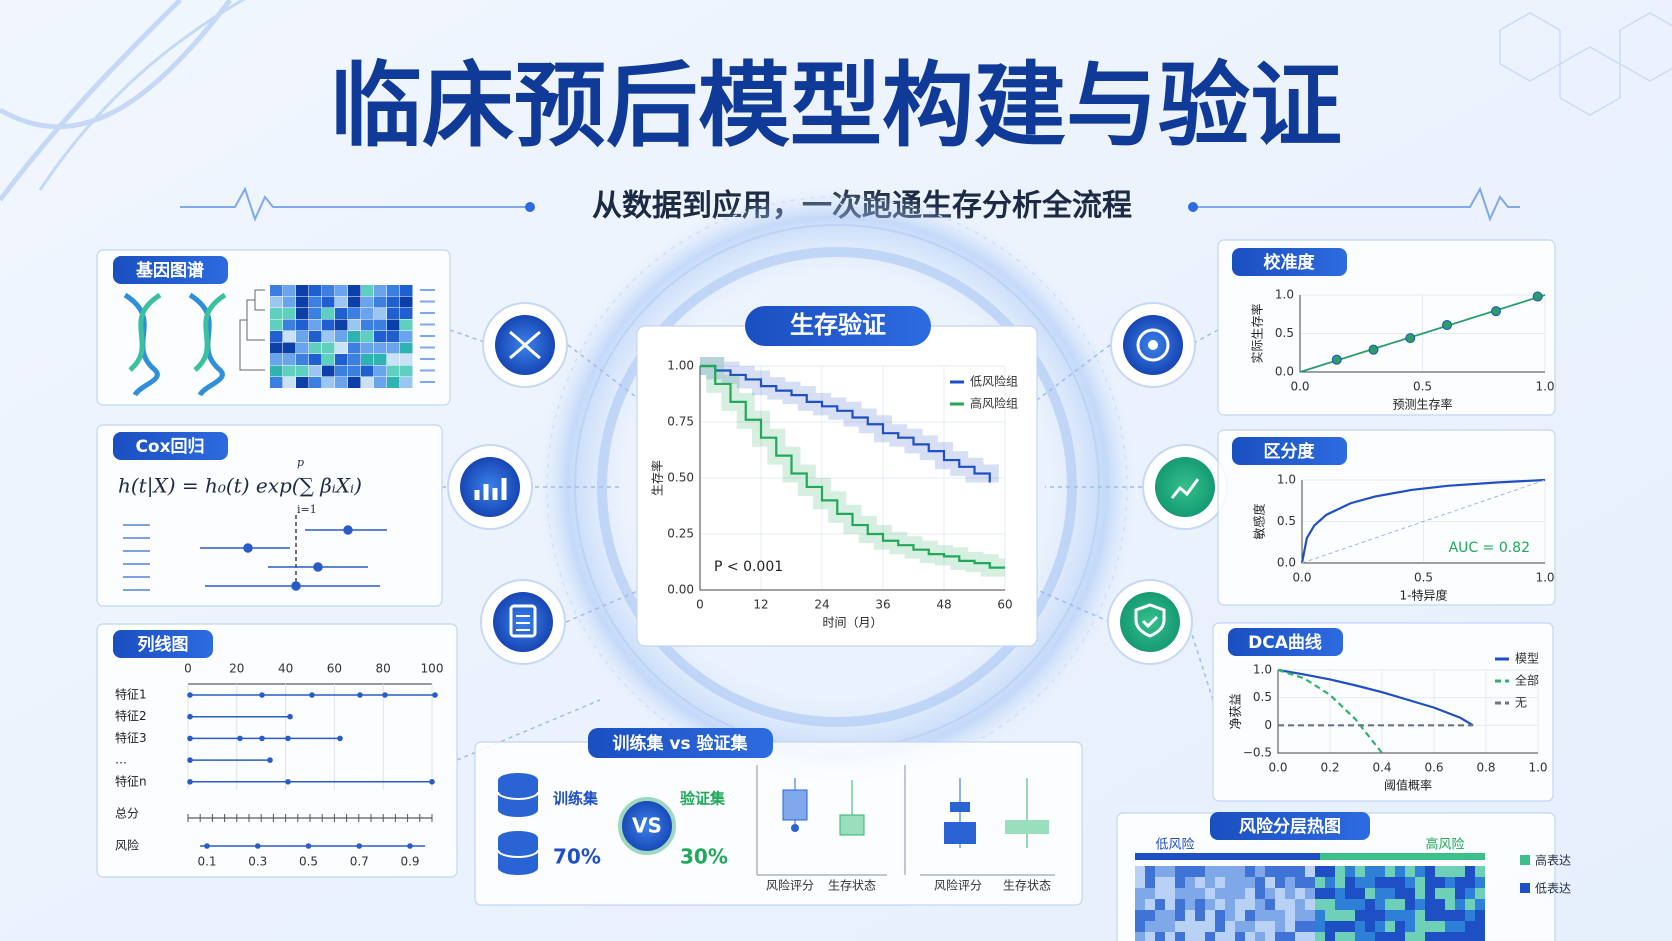 The image size is (1672, 941). Describe the element at coordinates (647, 826) in the screenshot. I see `vs: VS` at that location.